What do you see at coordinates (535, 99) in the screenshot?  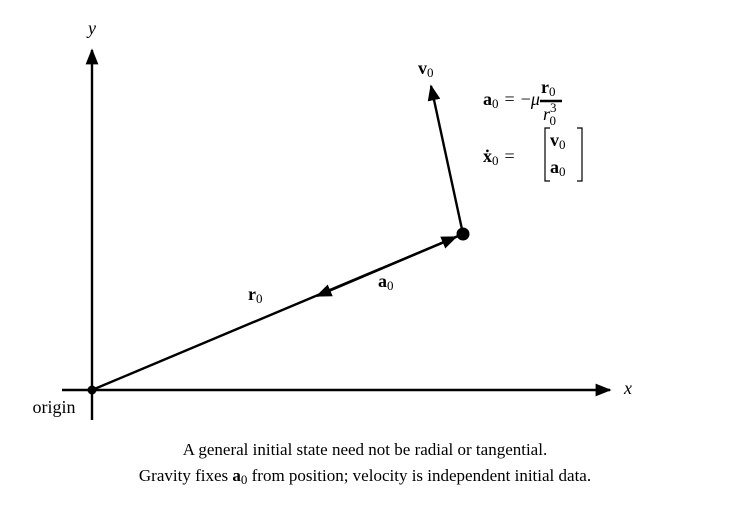 I see `coefficient: μ` at bounding box center [535, 99].